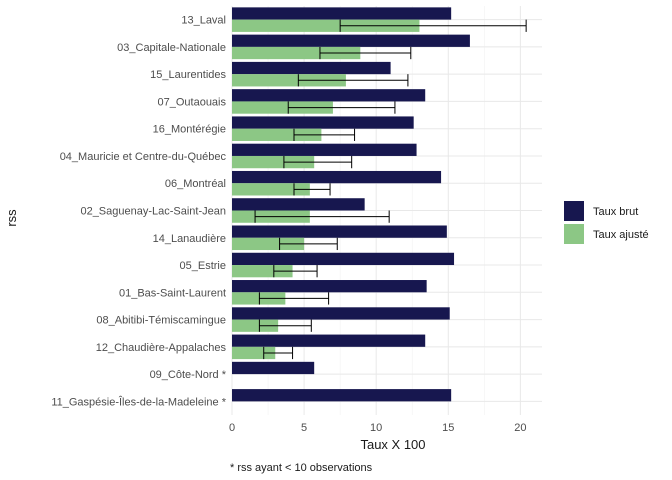 The width and height of the screenshot is (672, 480). What do you see at coordinates (138, 401) in the screenshot?
I see `y-tick-label: 11_Gaspésie-Îles-de-la-Madeleine *` at bounding box center [138, 401].